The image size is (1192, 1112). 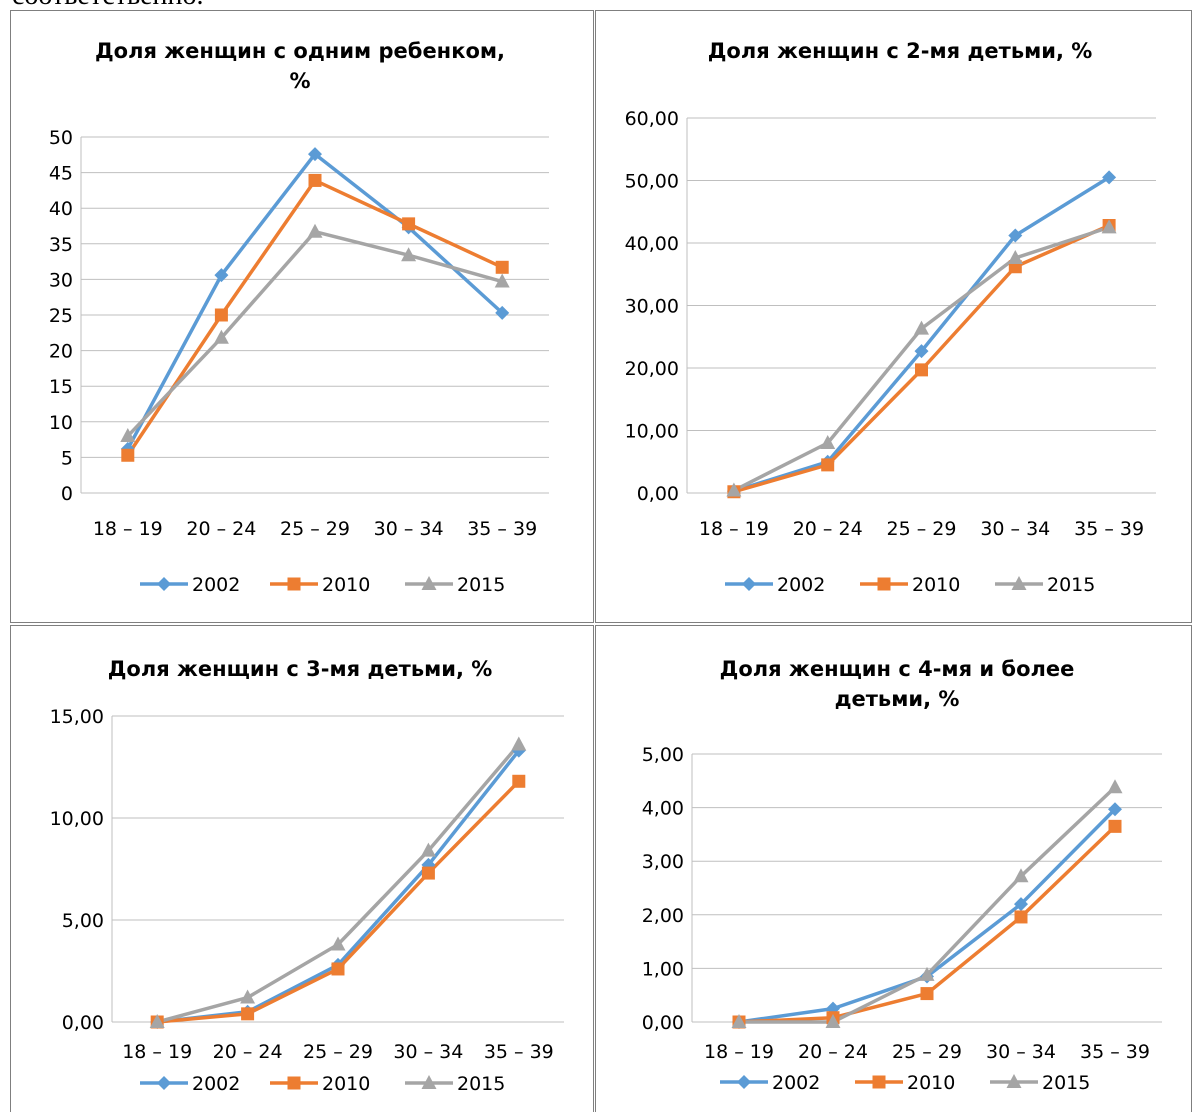 I want to click on chart-title: %, so click(x=299, y=81).